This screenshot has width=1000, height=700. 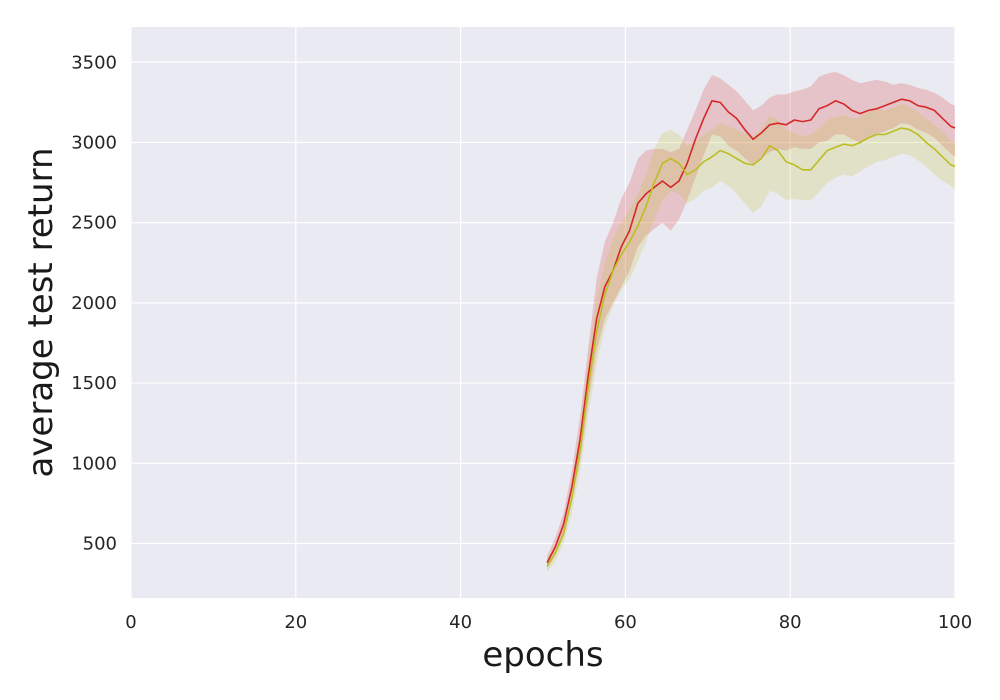 I want to click on y-axis-label: average test return, so click(x=41, y=312).